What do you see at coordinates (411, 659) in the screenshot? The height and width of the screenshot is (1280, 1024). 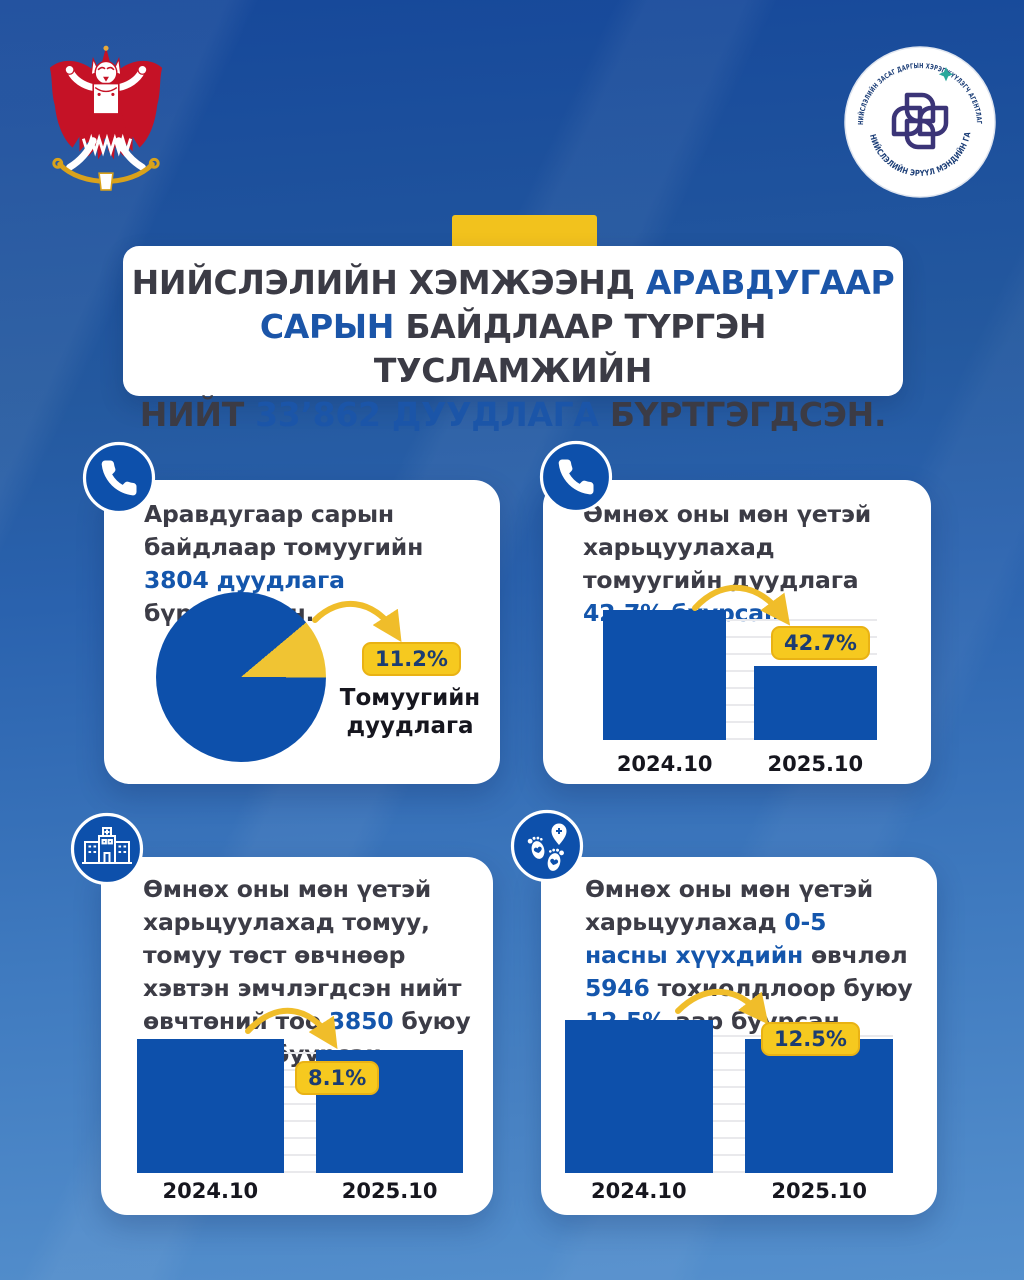 I see `pie-percent-badge: 11.2%` at bounding box center [411, 659].